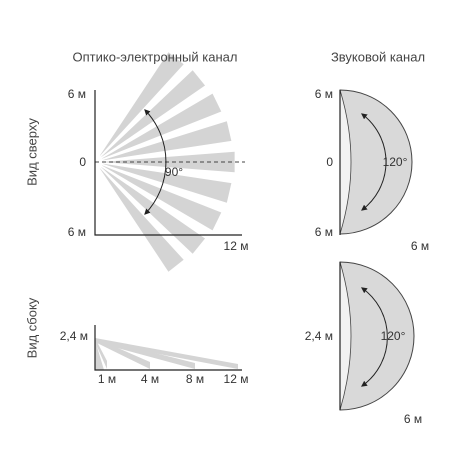  What do you see at coordinates (31, 152) in the screenshot?
I see `row-label: Вид сверху` at bounding box center [31, 152].